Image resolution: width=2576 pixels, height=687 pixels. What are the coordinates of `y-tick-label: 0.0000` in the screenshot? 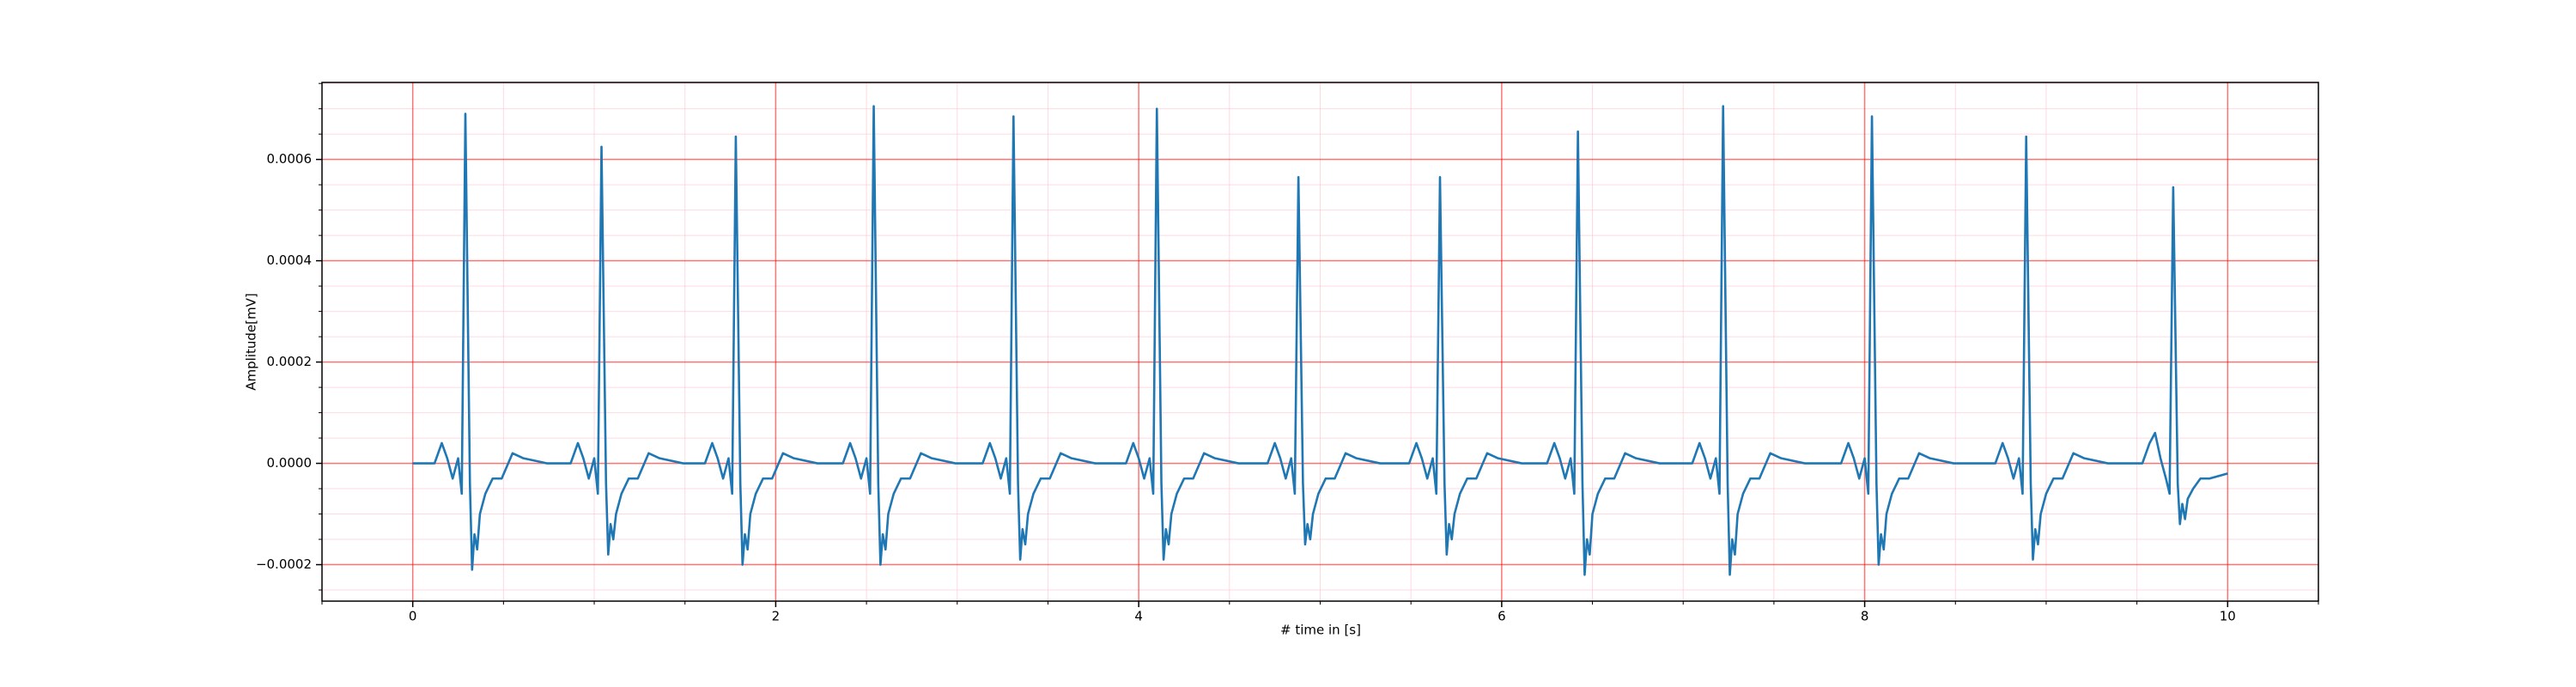 It's located at (290, 463).